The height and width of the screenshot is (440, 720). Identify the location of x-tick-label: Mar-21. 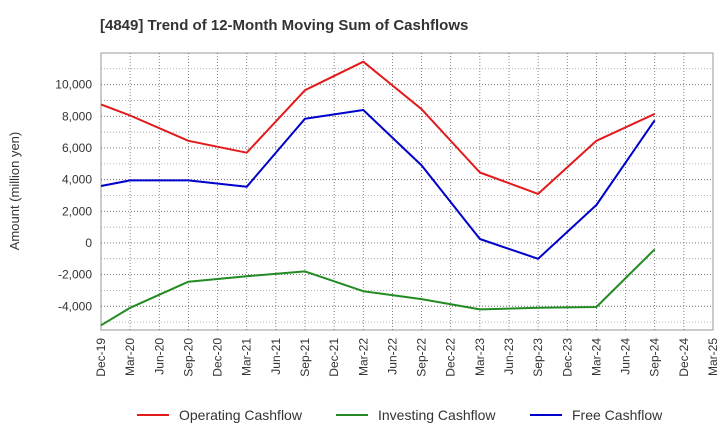
(247, 357).